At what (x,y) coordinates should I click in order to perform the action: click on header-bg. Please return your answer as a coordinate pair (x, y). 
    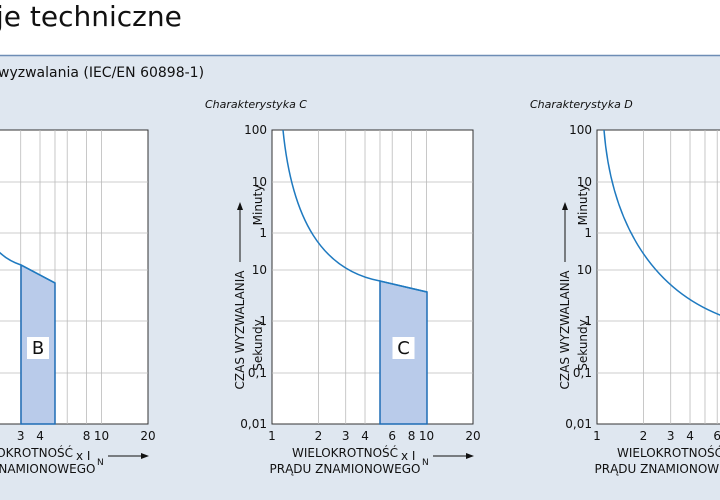
    Looking at the image, I should click on (360, 20).